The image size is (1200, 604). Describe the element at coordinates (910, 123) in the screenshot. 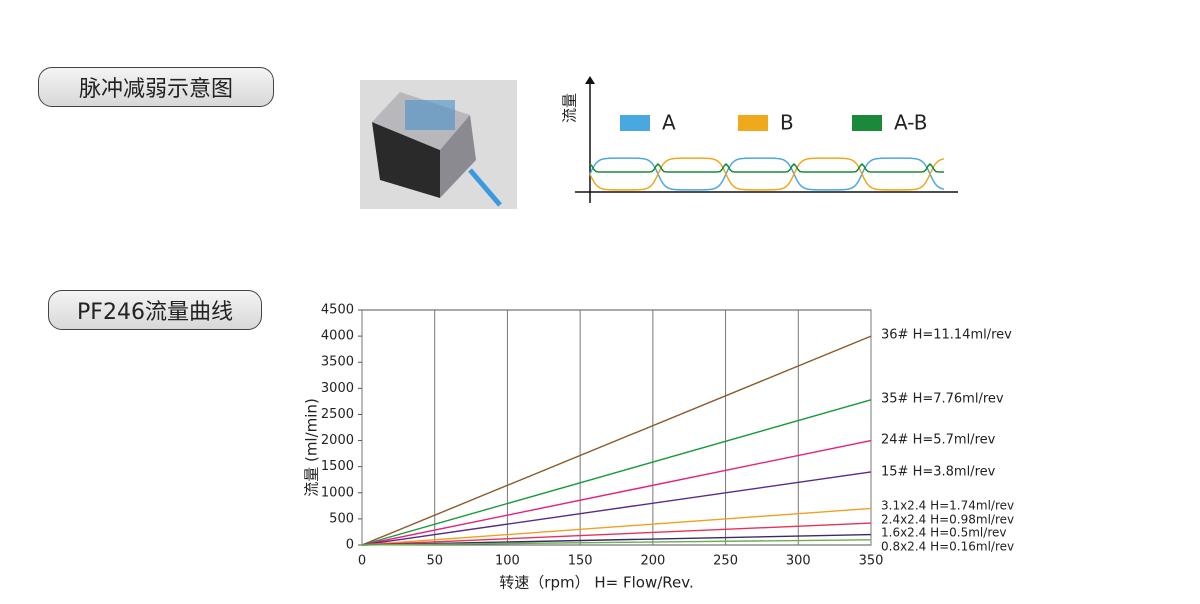

I see `legend-label: A-B` at that location.